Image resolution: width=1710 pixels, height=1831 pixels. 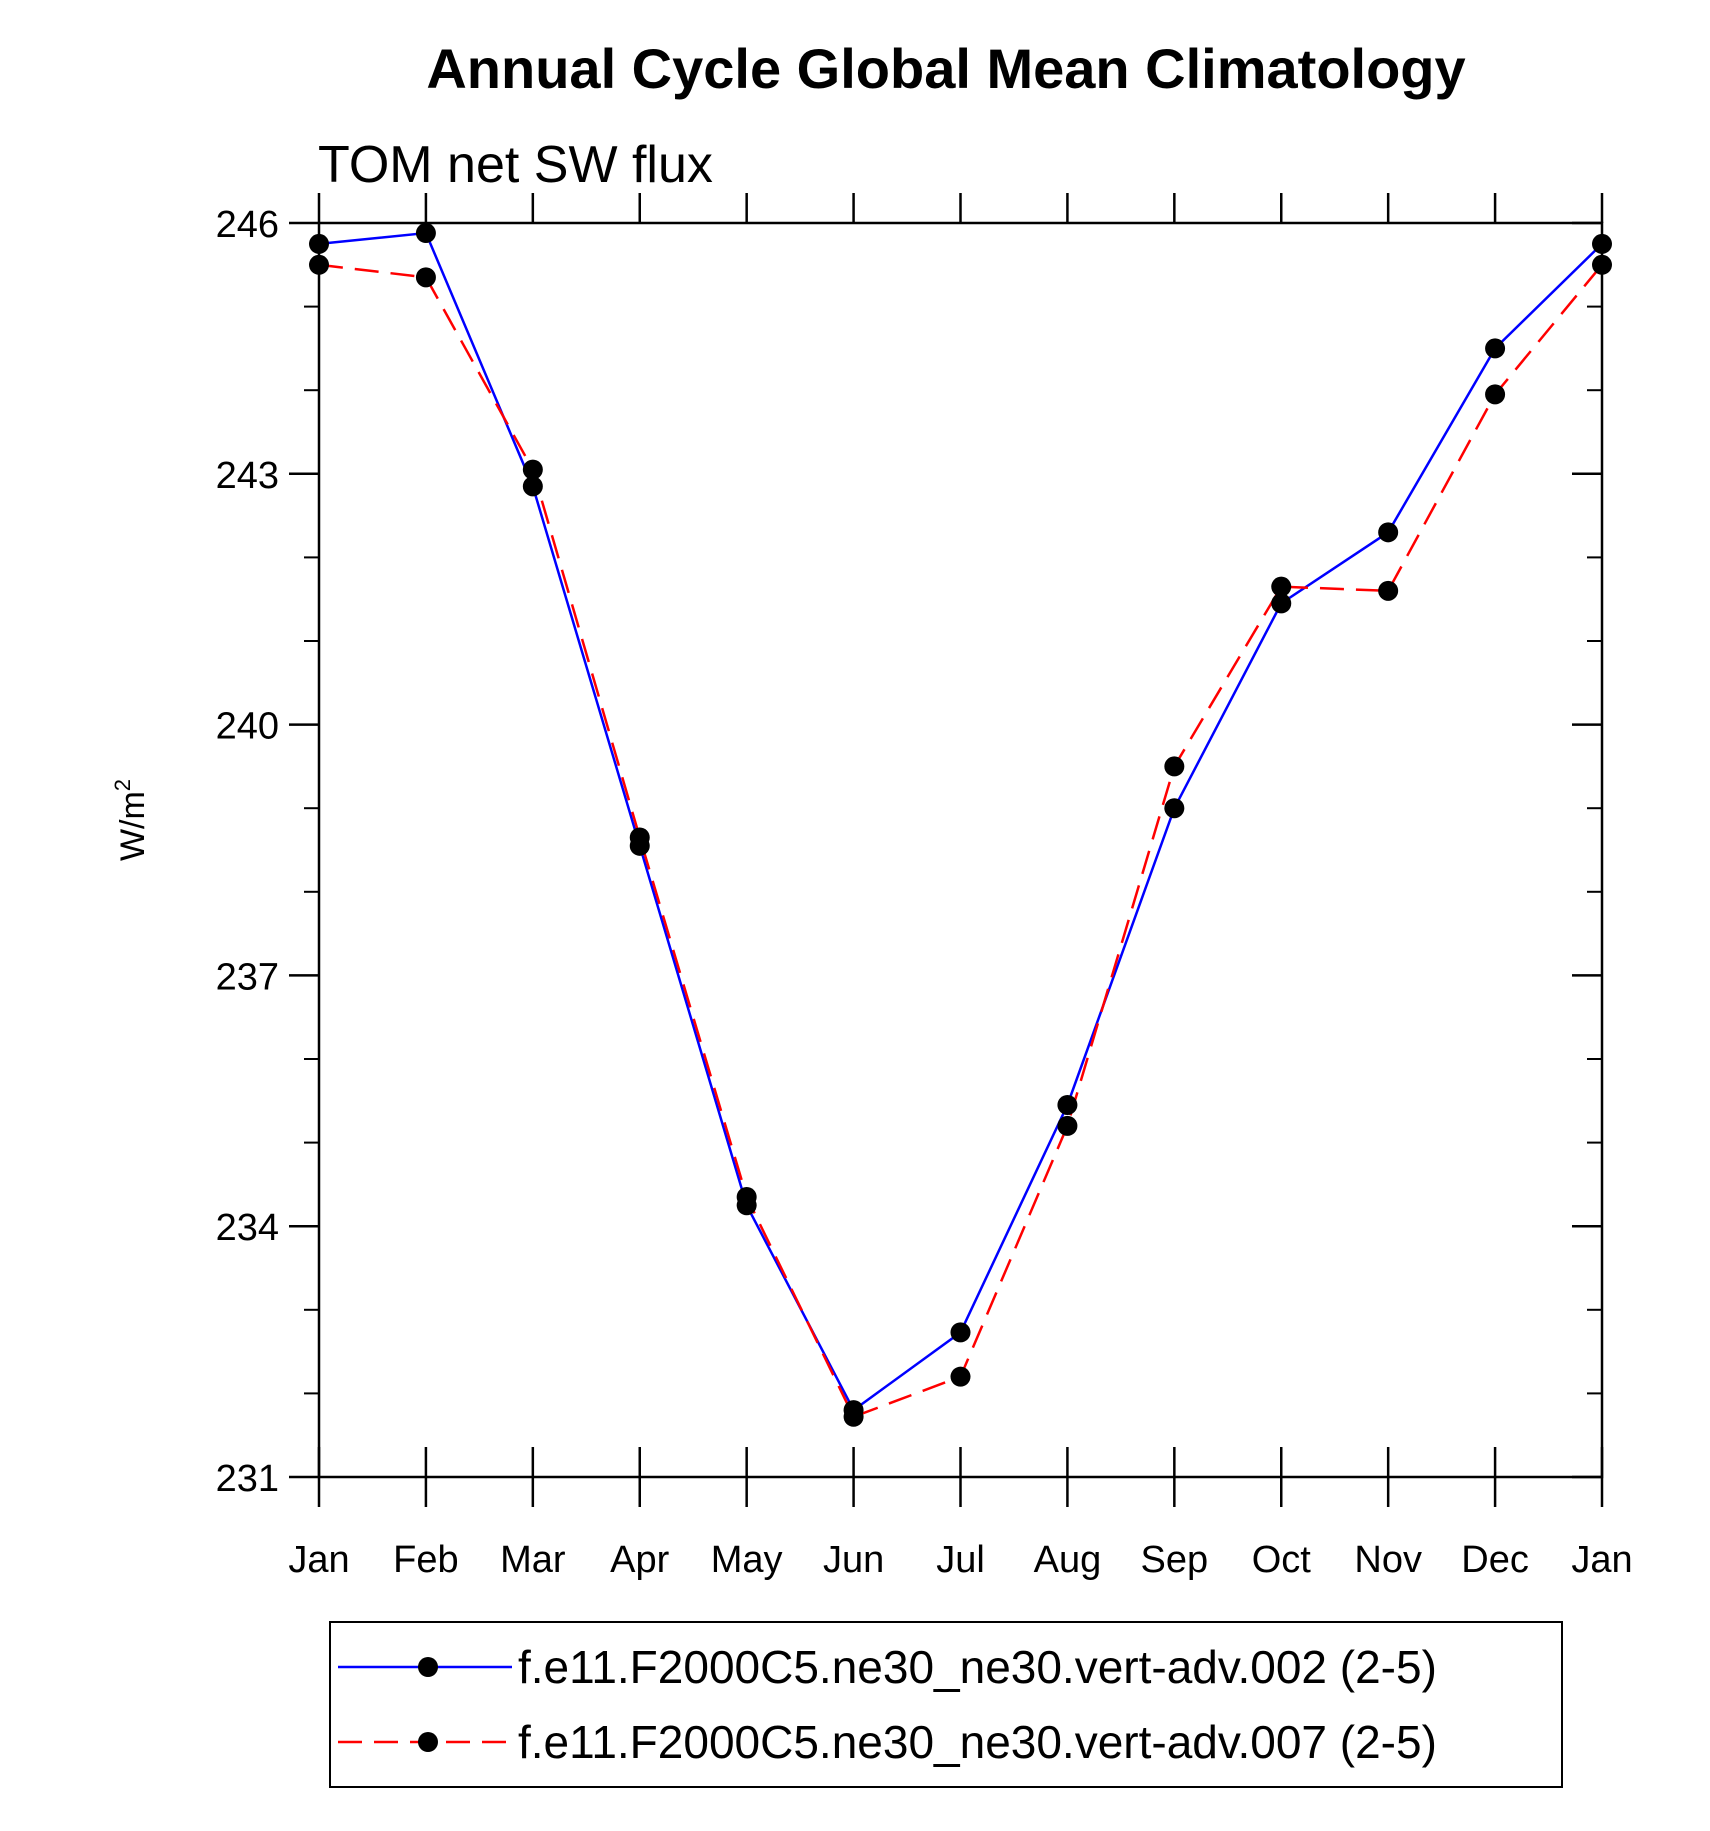 What do you see at coordinates (133, 826) in the screenshot?
I see `y-axis-label-unit: W/m` at bounding box center [133, 826].